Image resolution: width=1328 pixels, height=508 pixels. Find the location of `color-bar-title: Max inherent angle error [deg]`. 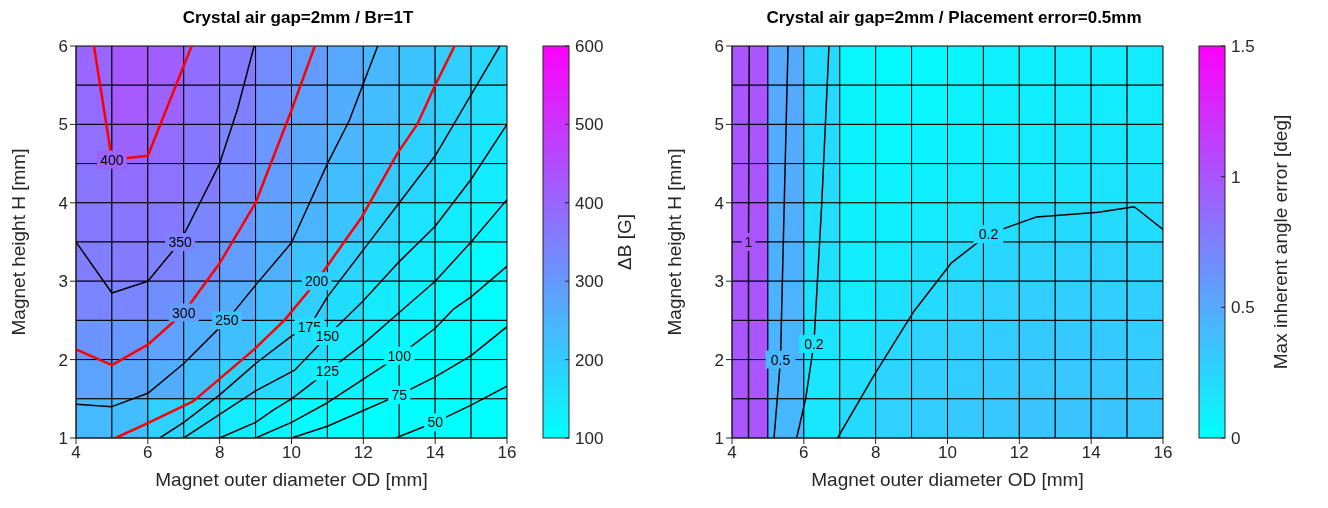

color-bar-title: Max inherent angle error [deg] is located at coordinates (1280, 242).